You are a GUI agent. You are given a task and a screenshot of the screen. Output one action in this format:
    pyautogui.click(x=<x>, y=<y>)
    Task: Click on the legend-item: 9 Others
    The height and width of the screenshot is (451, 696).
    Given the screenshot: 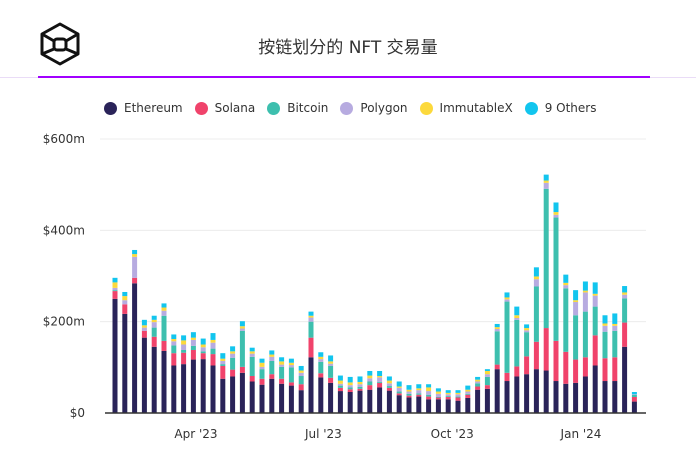 What is the action you would take?
    pyautogui.click(x=560, y=108)
    